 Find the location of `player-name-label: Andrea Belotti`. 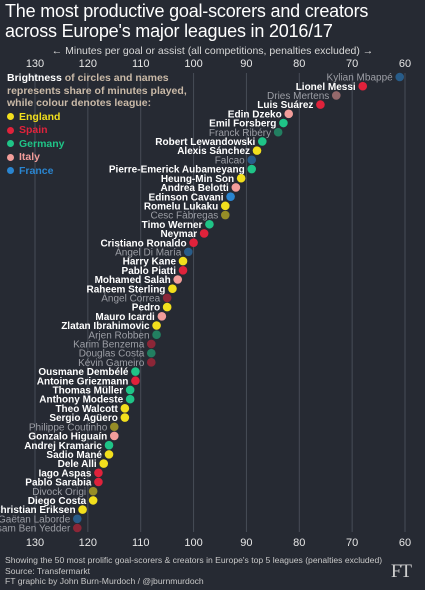

player-name-label: Andrea Belotti is located at coordinates (195, 188).